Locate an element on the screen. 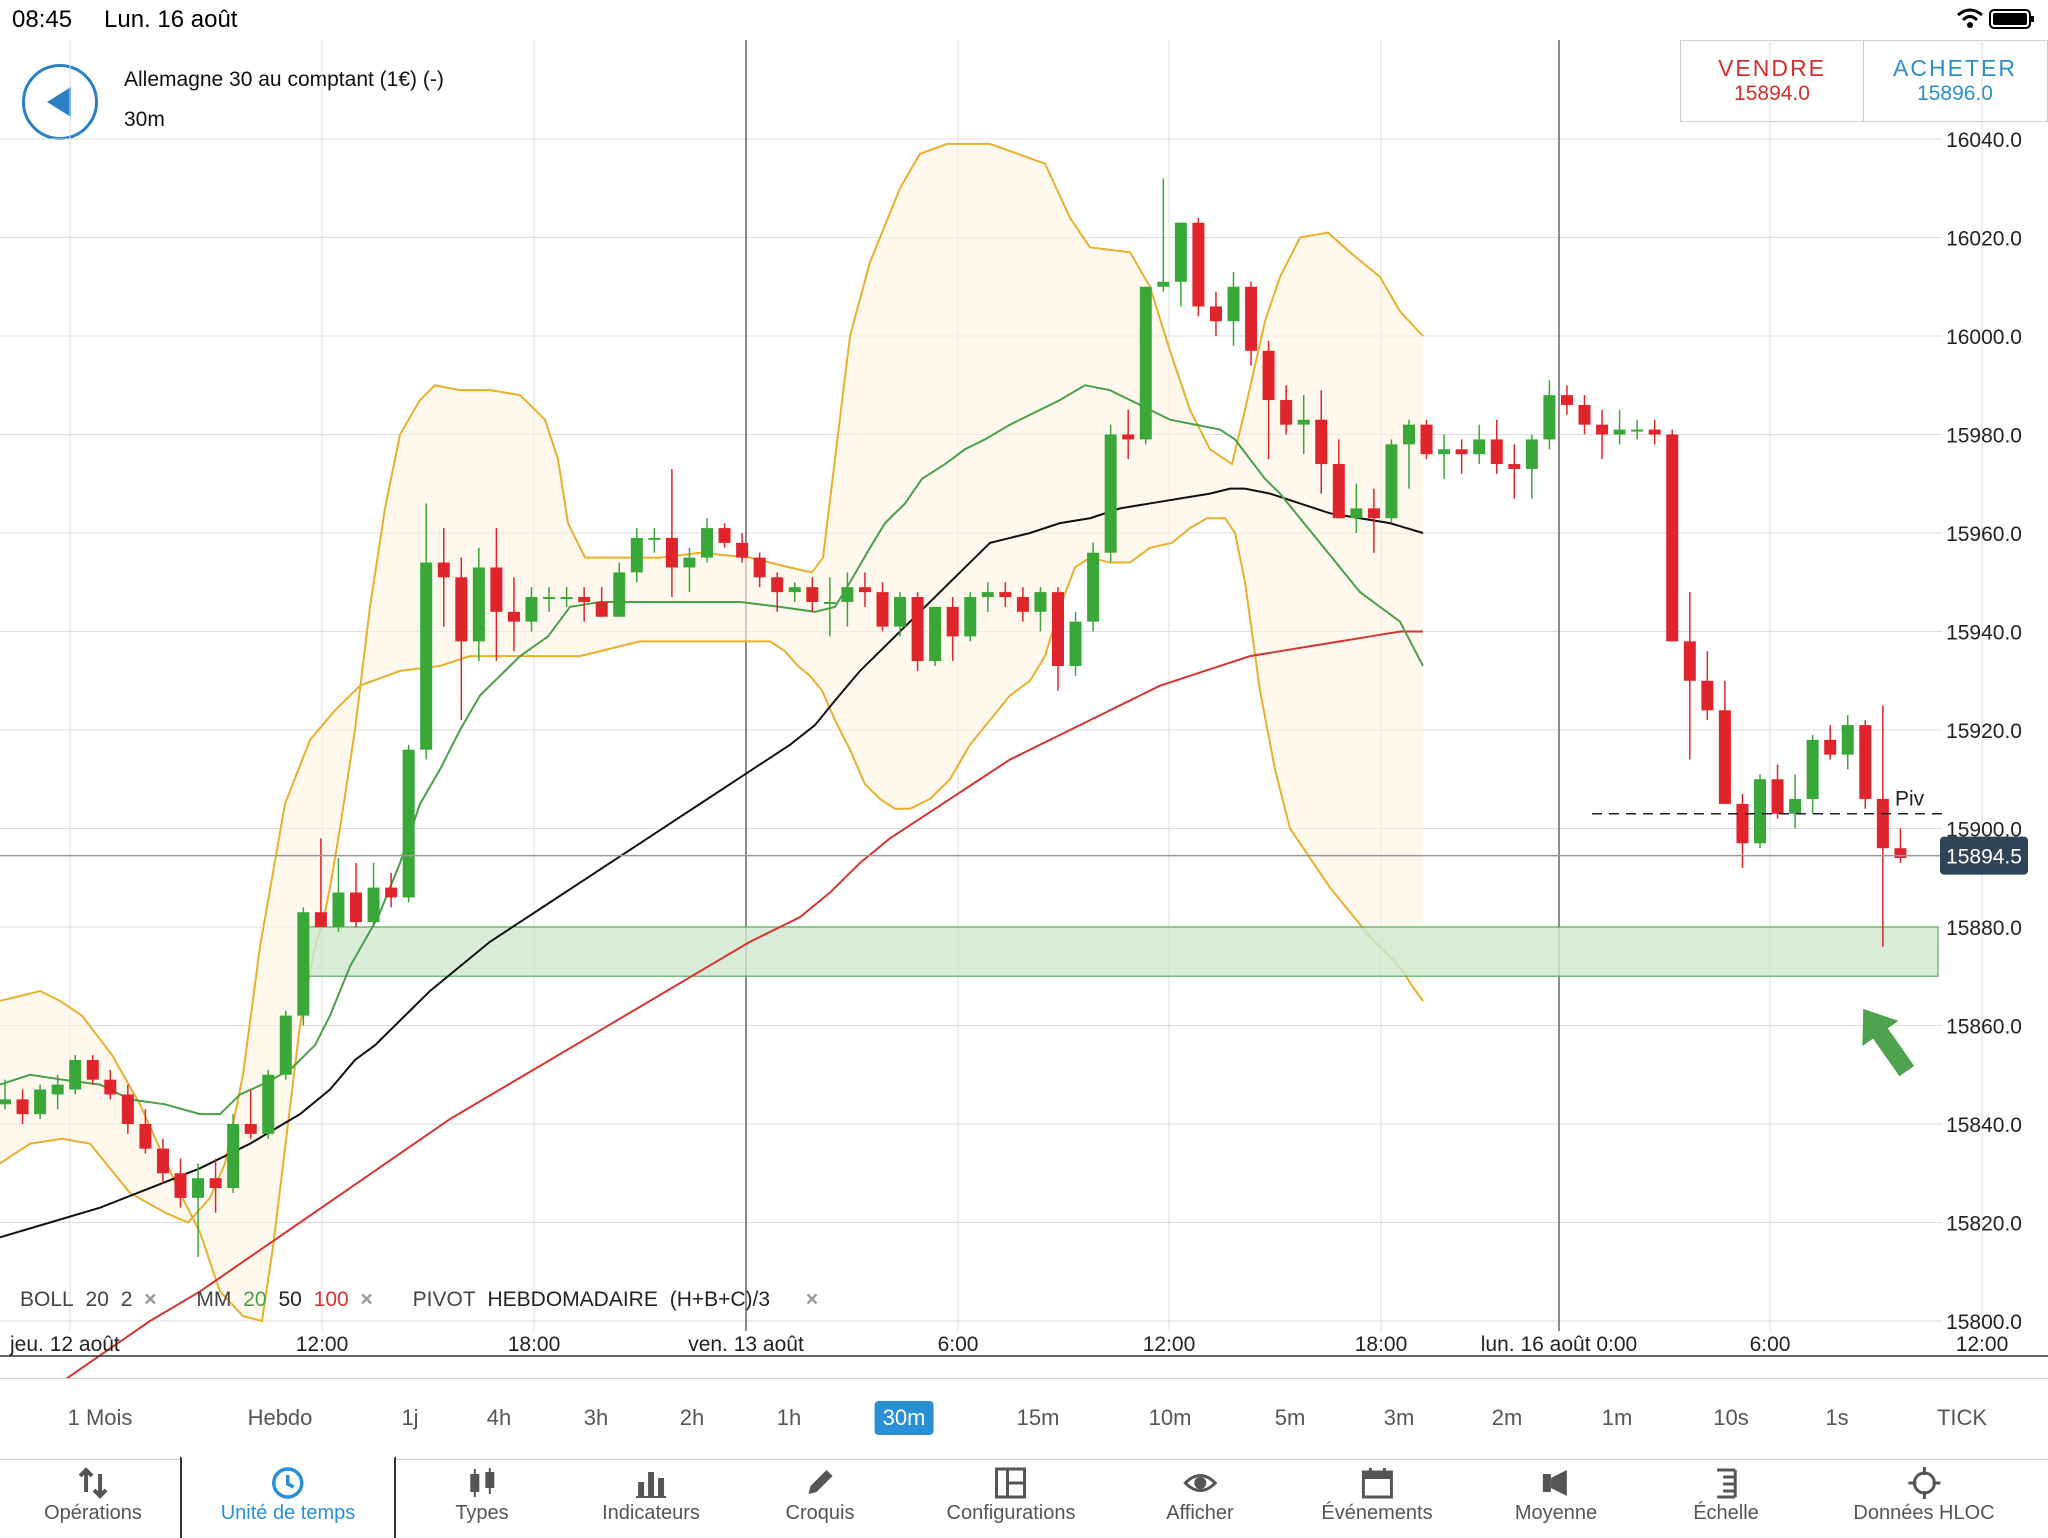  timeframe-hebdo: Hebdo is located at coordinates (280, 1417).